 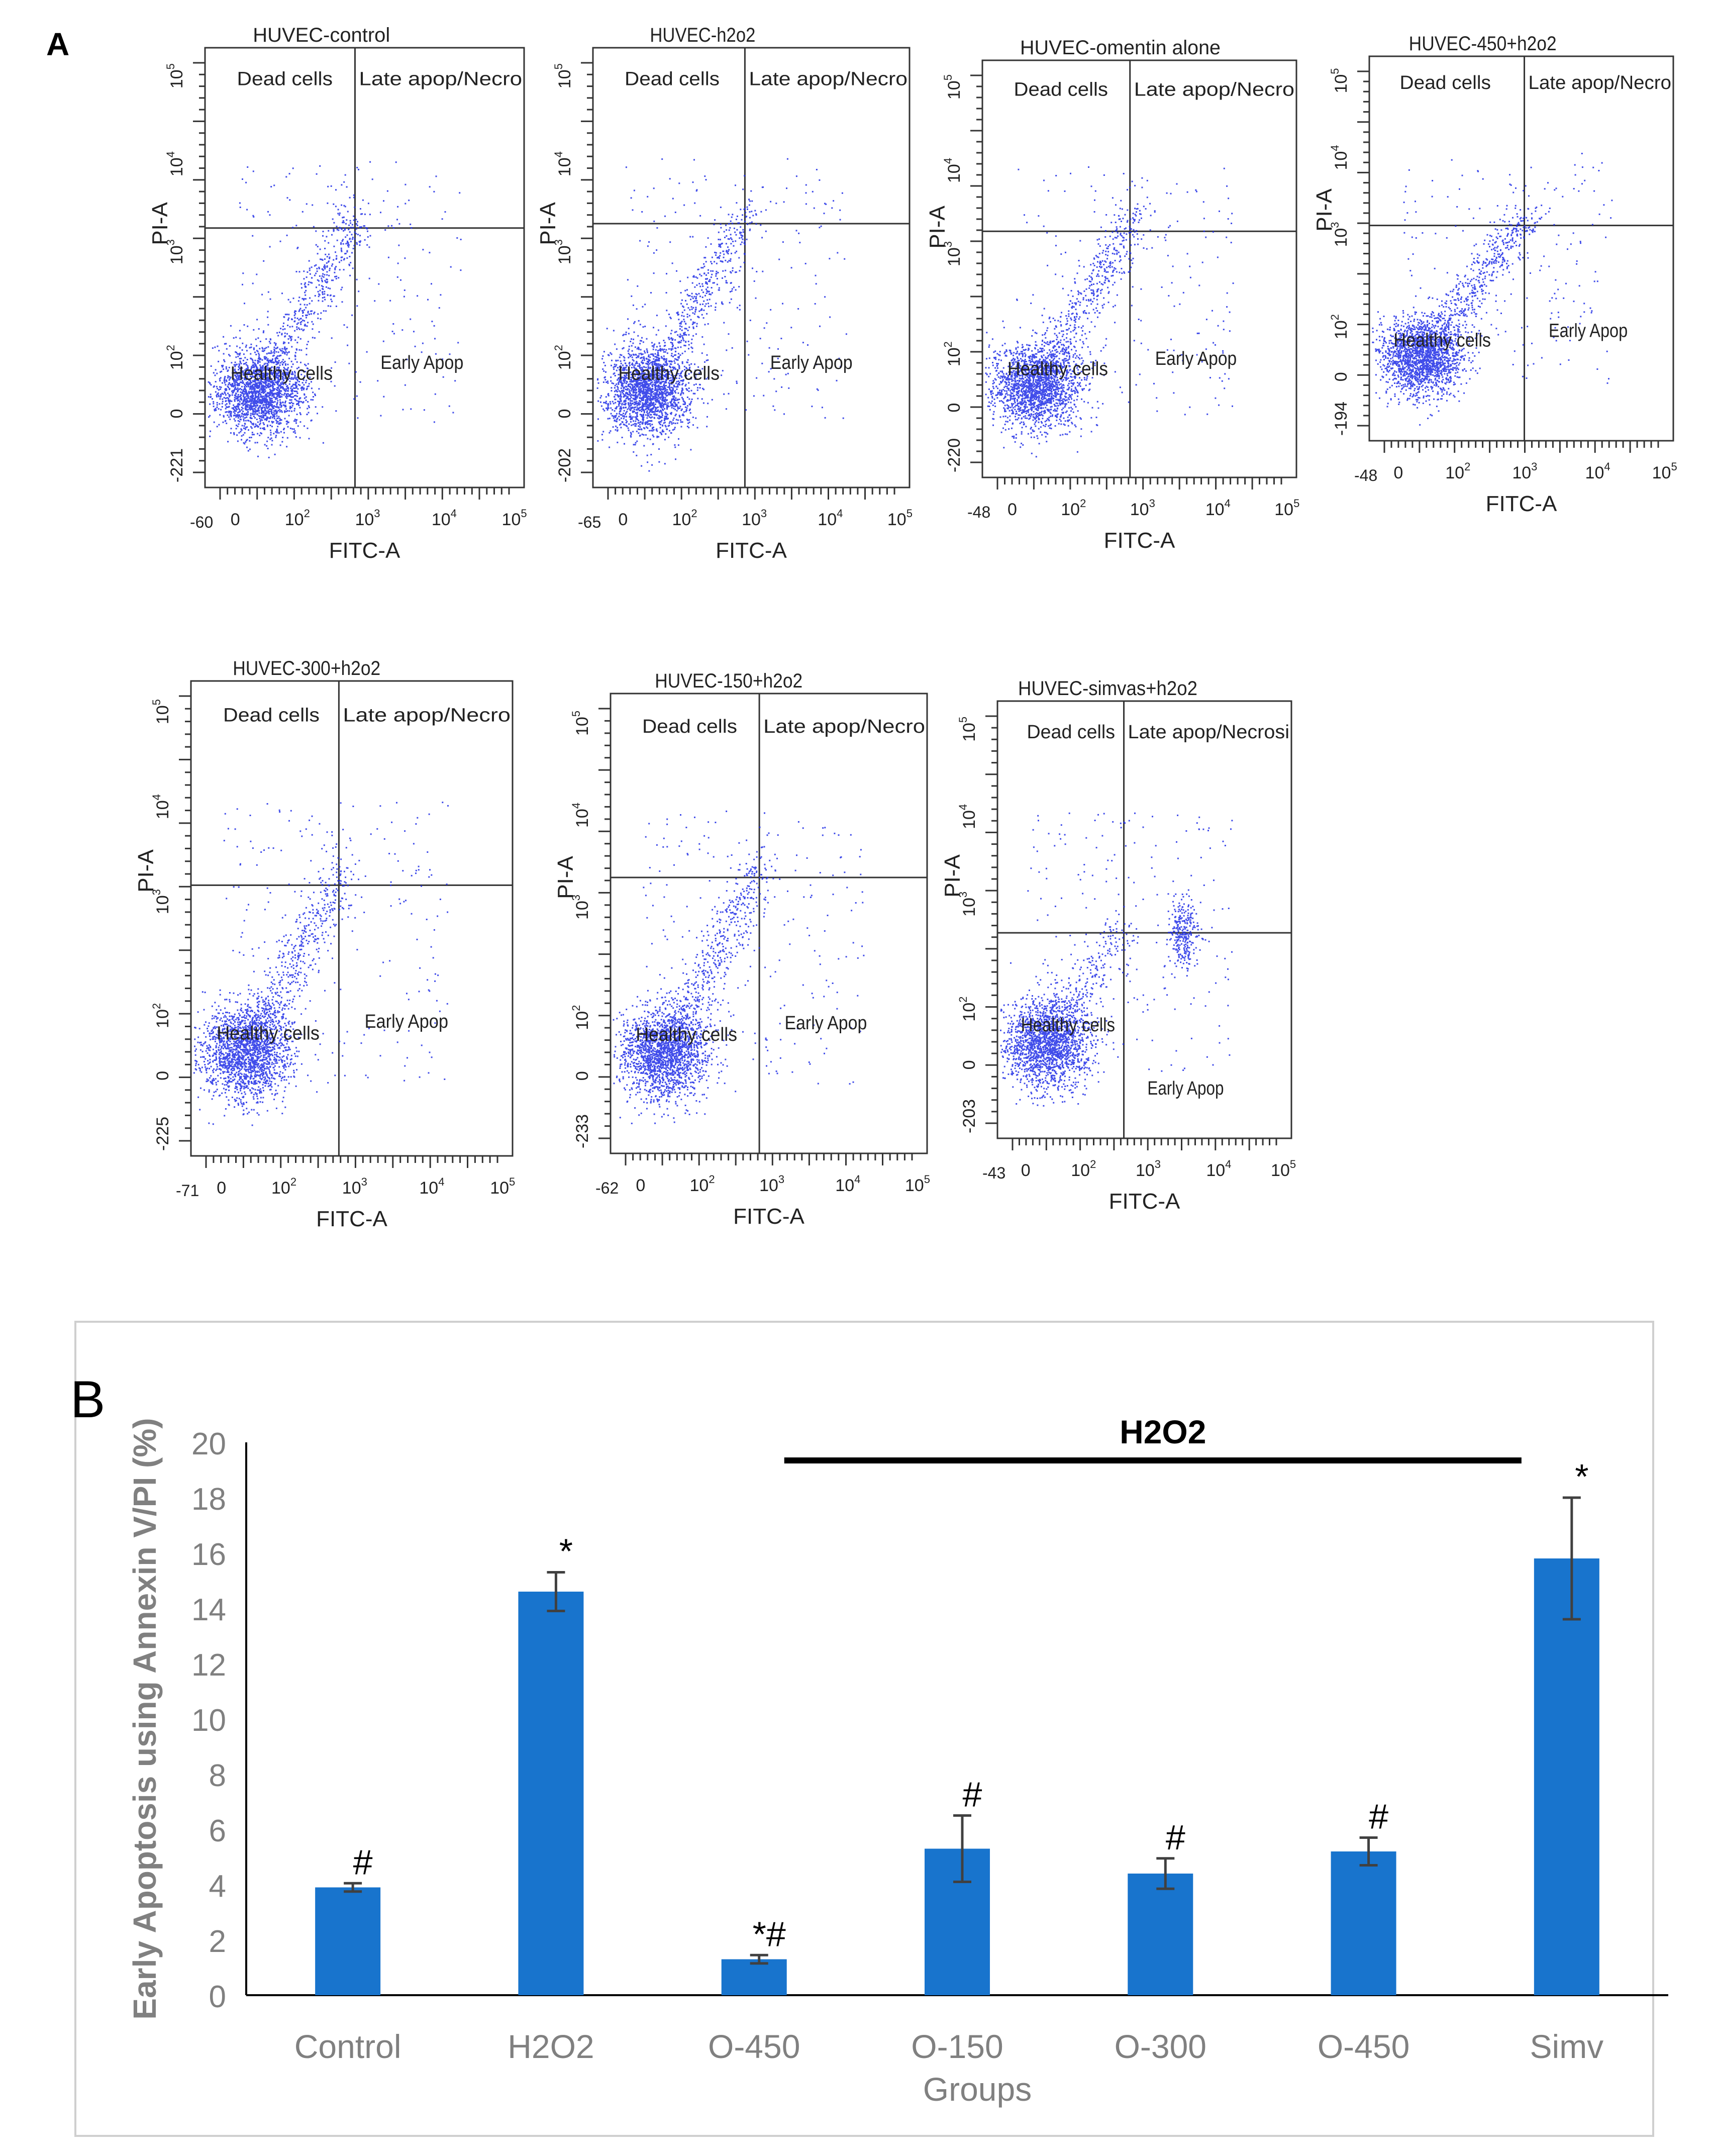 What do you see at coordinates (1108, 689) in the screenshot?
I see `flow-plot-title: HUVEC-simvas+h2o2` at bounding box center [1108, 689].